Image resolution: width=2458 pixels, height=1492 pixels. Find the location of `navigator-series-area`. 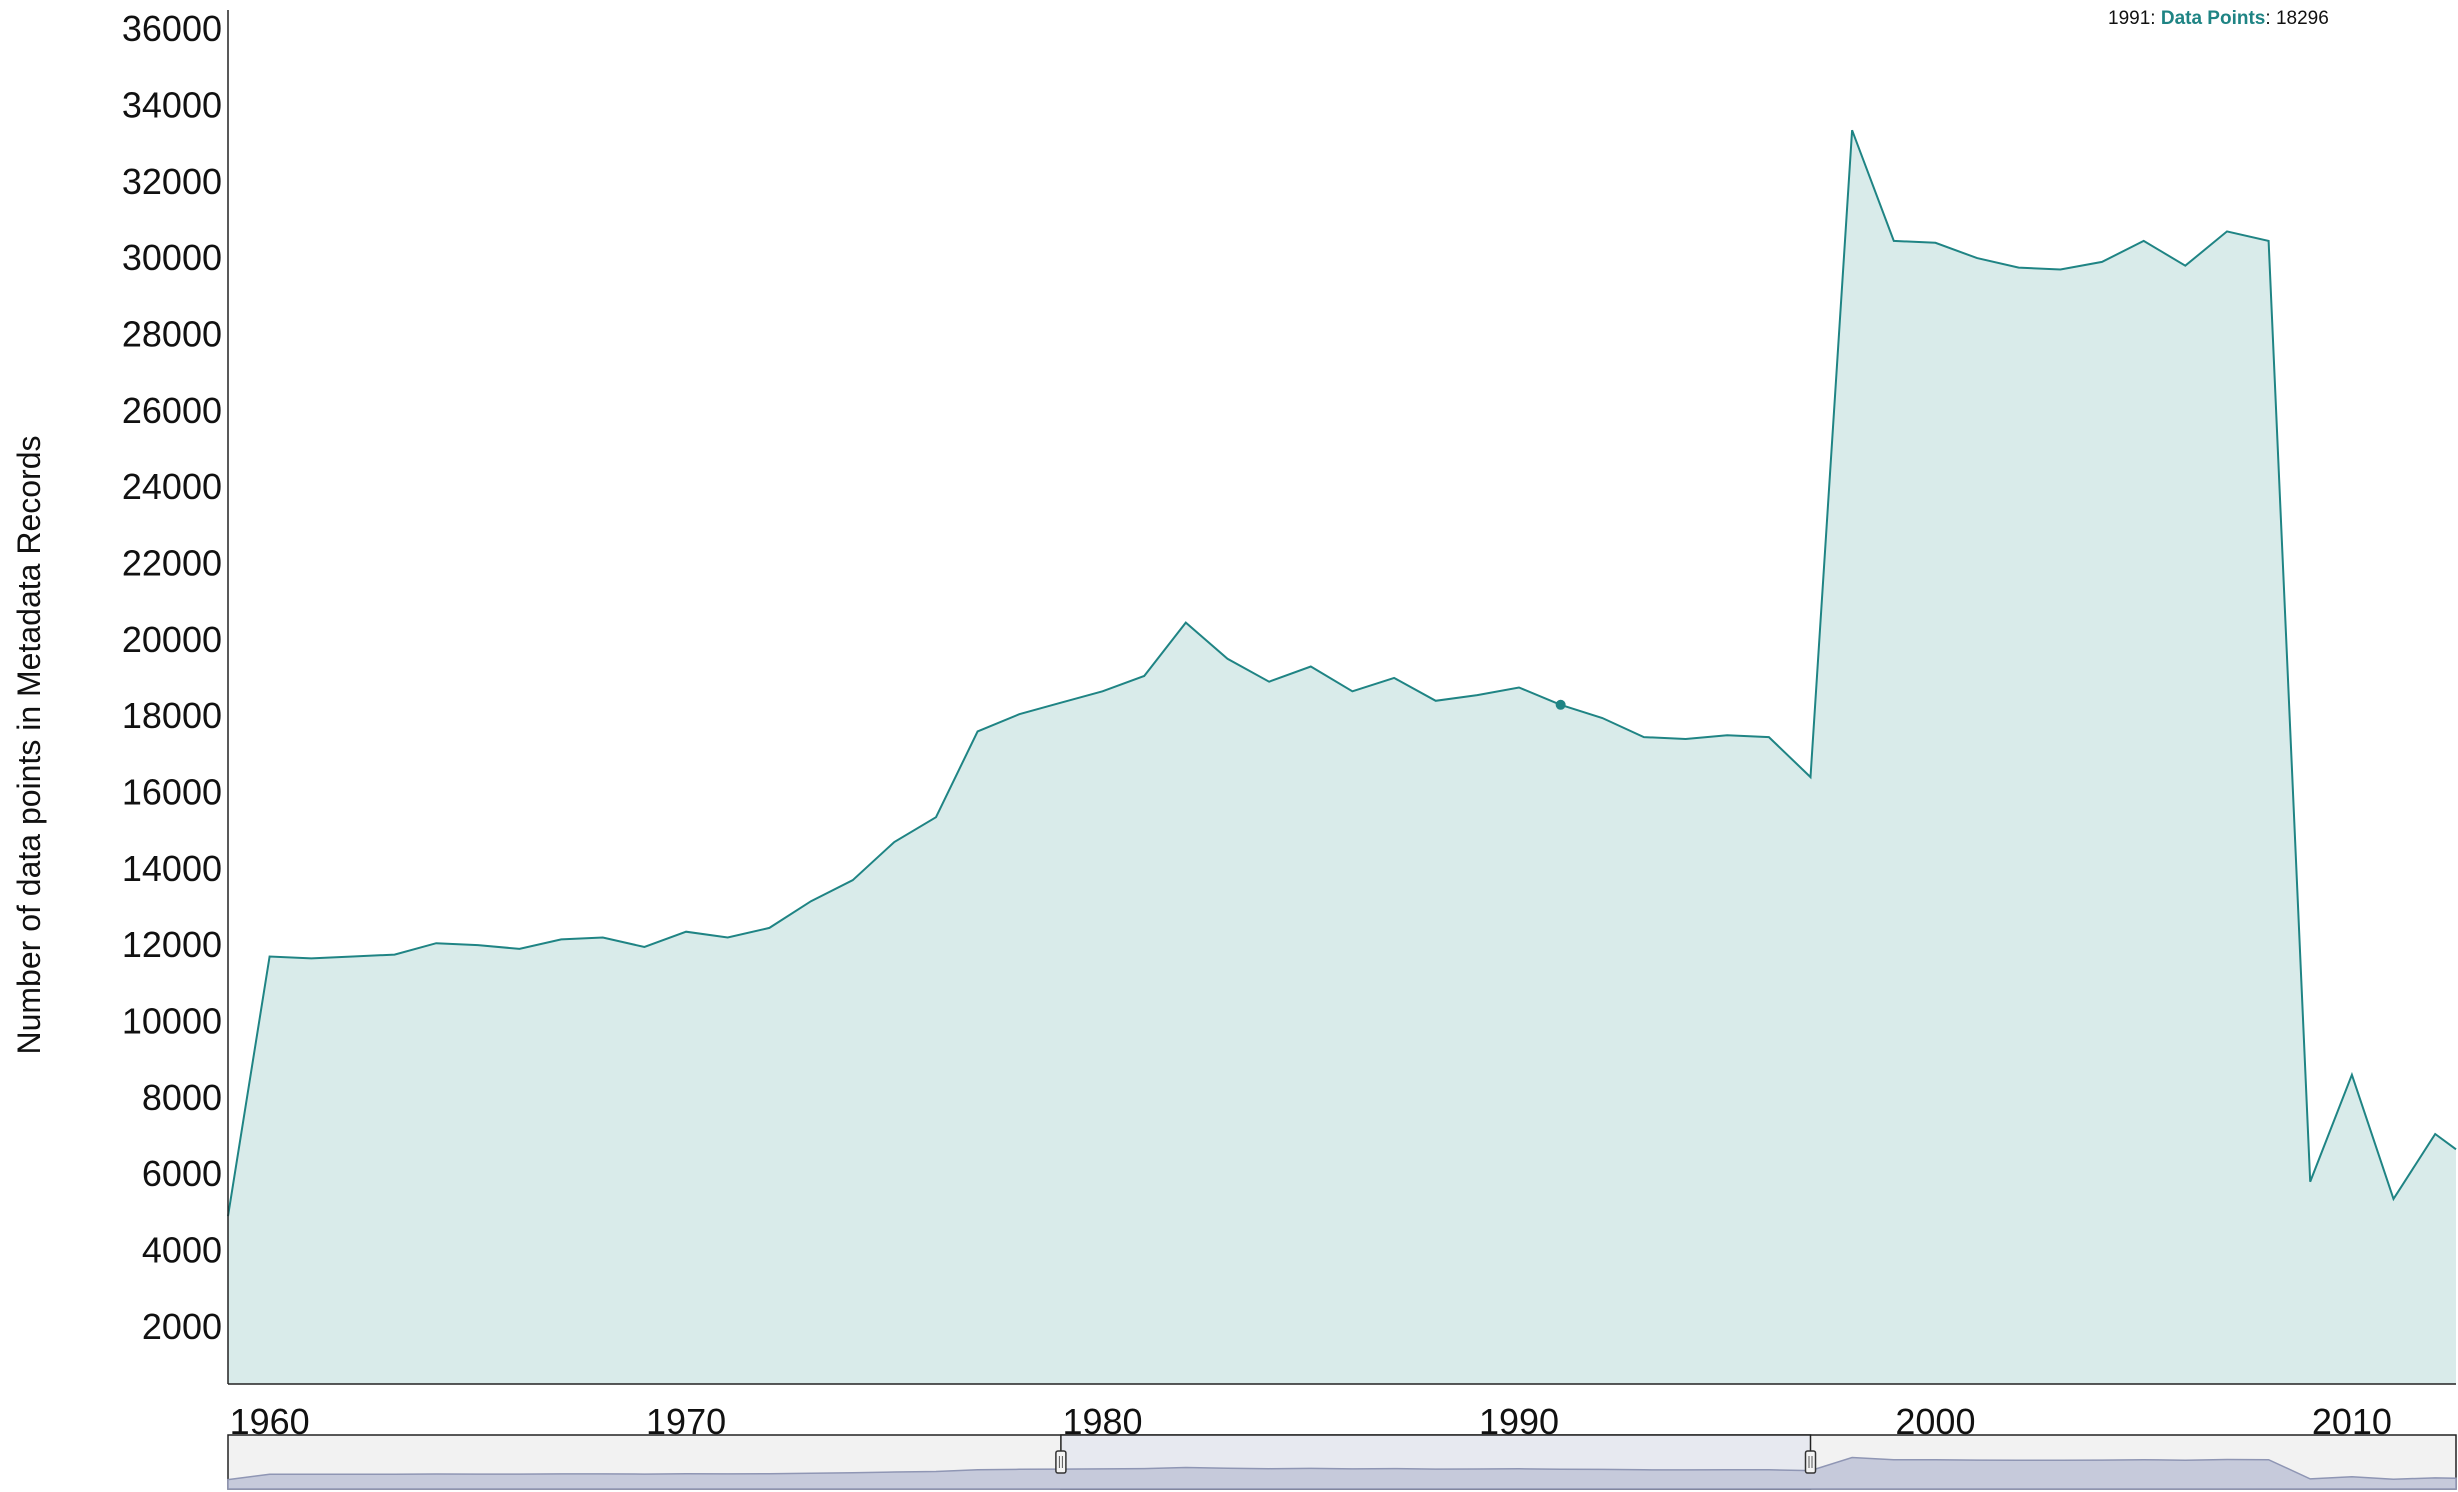

navigator-series-area is located at coordinates (1342, 1473).